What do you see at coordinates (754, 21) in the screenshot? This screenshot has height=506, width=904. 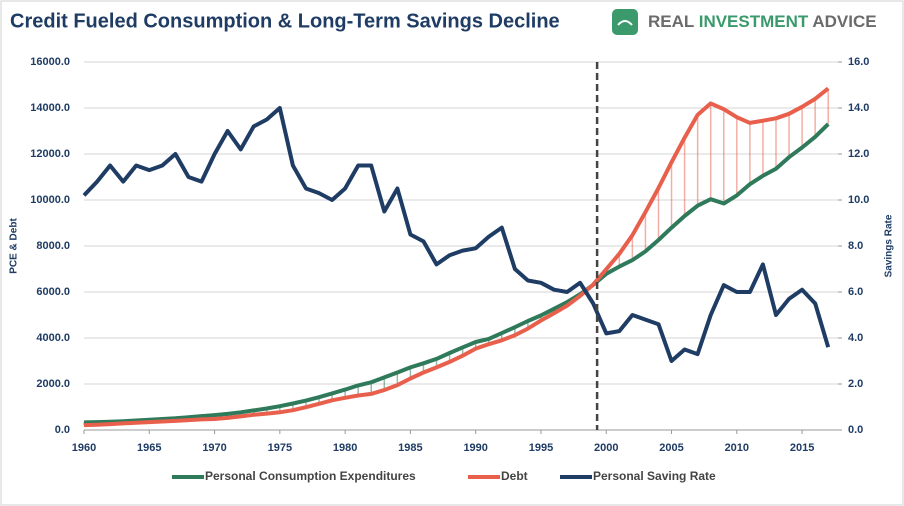 I see `brand-word: INVESTMENT` at bounding box center [754, 21].